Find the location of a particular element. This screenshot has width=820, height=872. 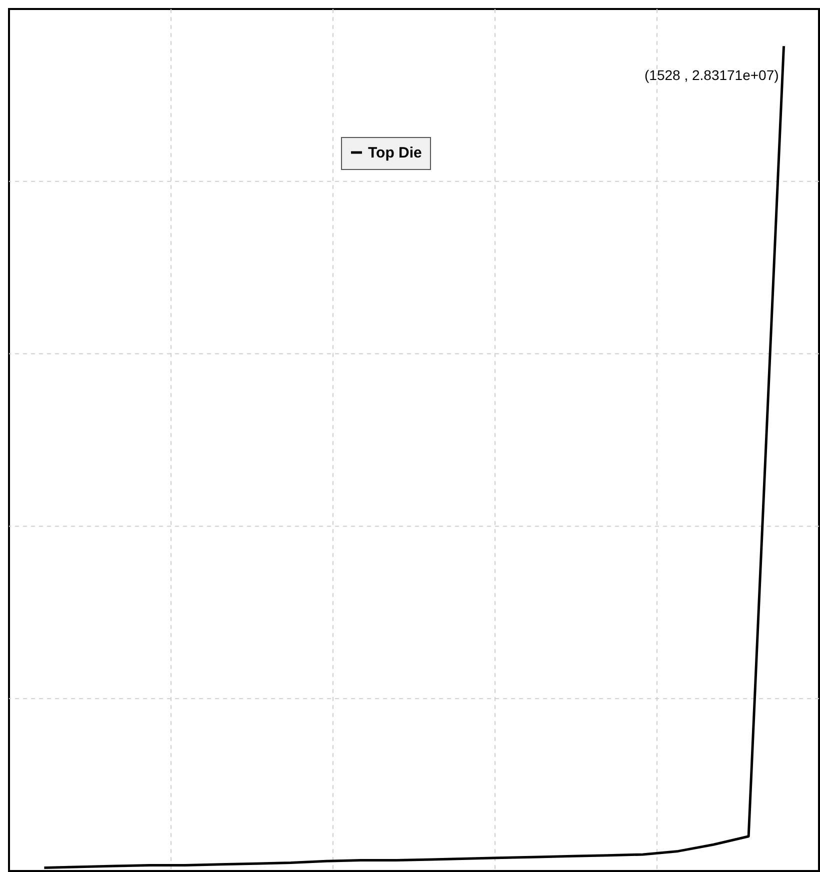

legend-label: Top Die is located at coordinates (395, 153).